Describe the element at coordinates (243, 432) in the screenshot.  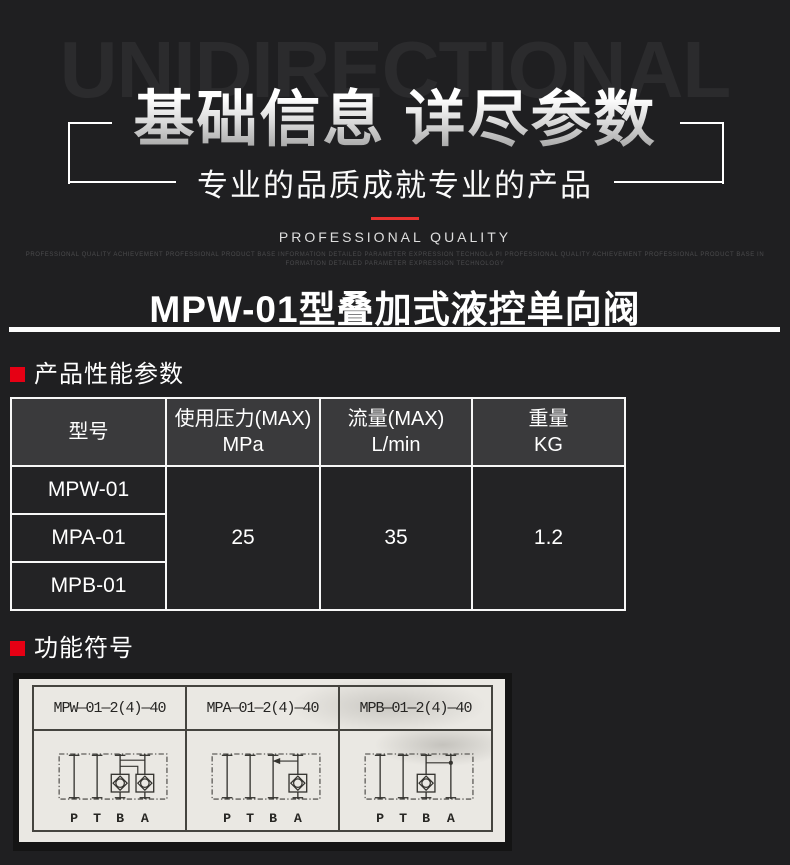
I see `spec-header-pressure: 使用压力(MAX) MPa` at that location.